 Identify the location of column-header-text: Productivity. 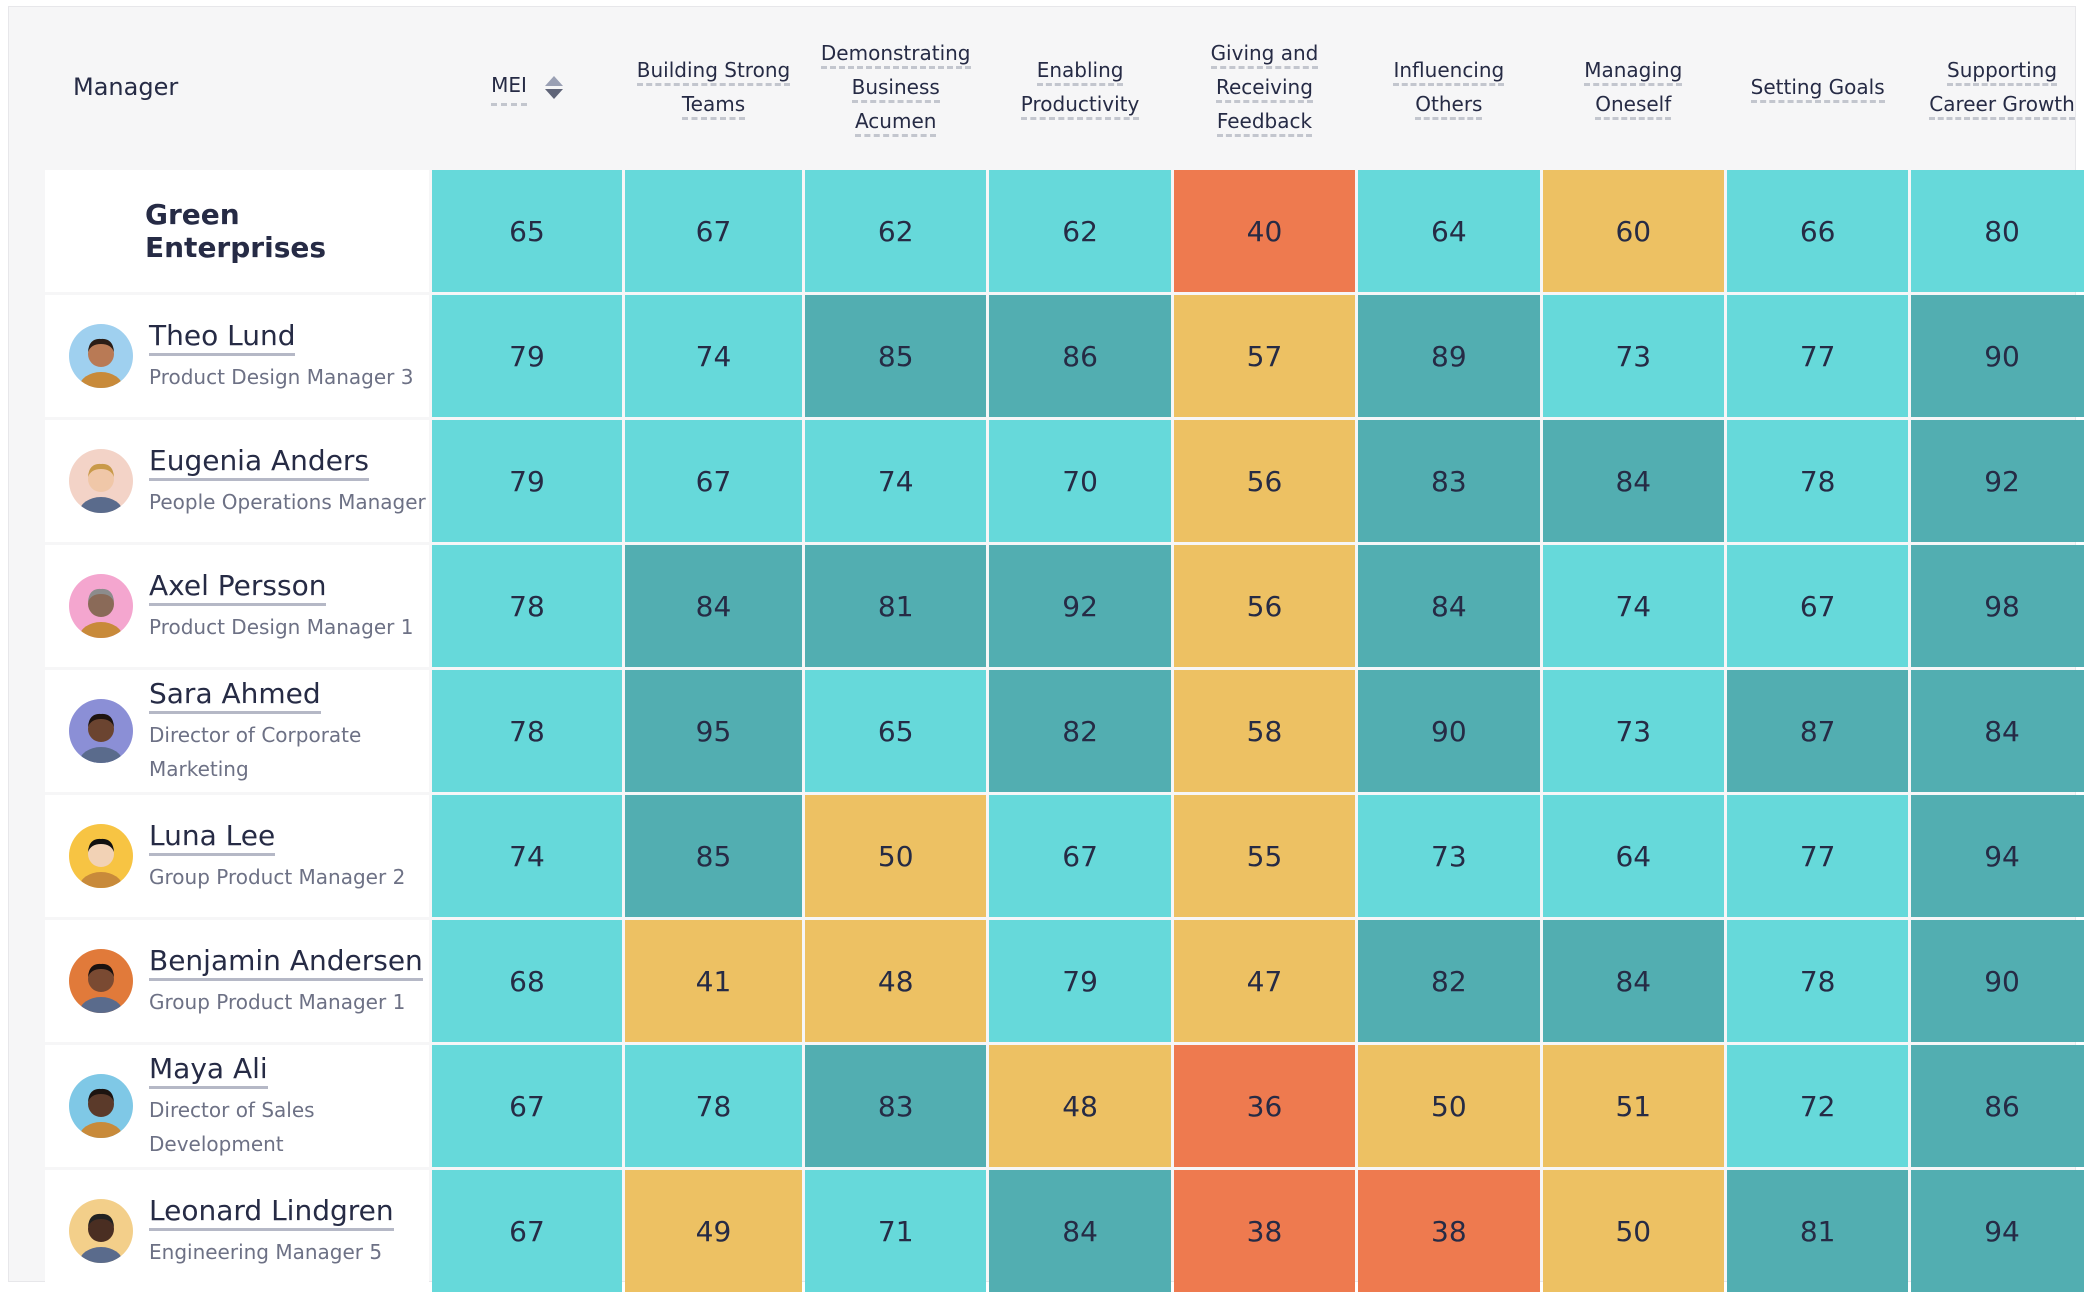
(1080, 106).